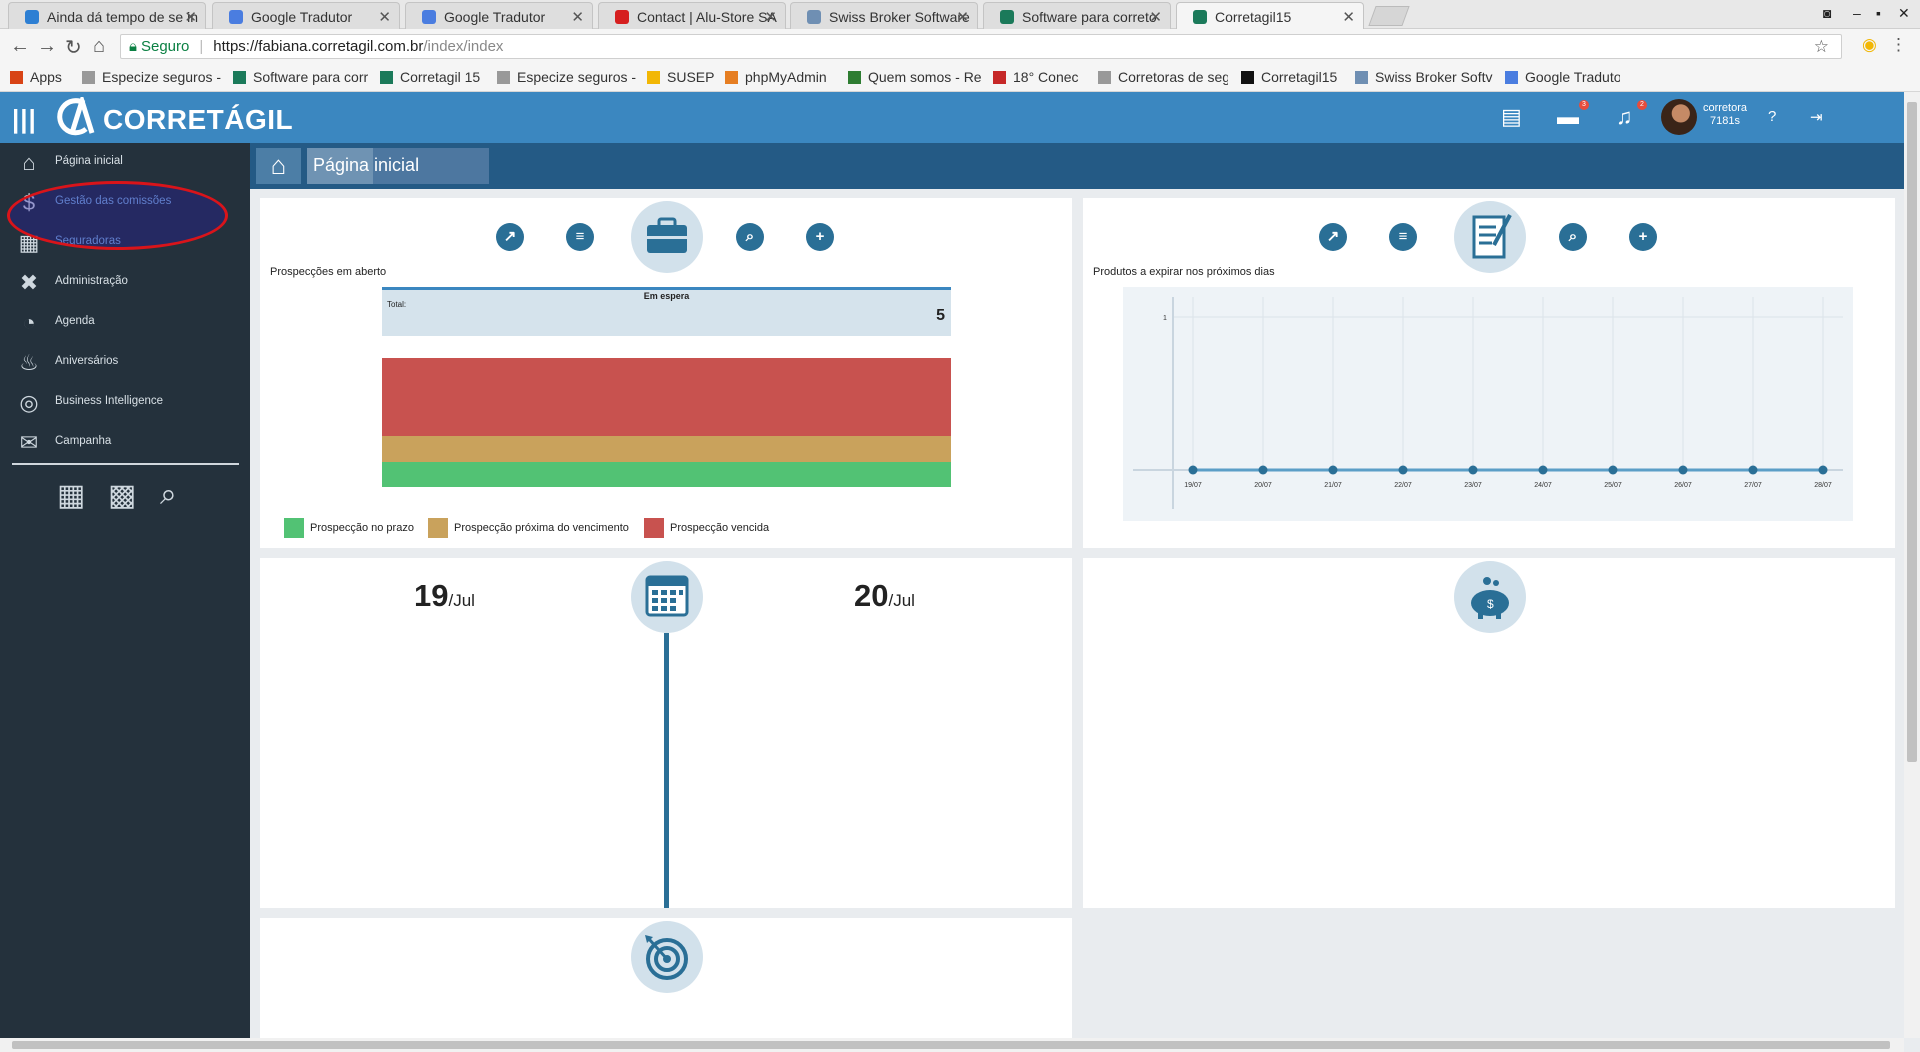 Image resolution: width=1920 pixels, height=1052 pixels. Describe the element at coordinates (667, 237) in the screenshot. I see `briefcase-panel-icon` at that location.